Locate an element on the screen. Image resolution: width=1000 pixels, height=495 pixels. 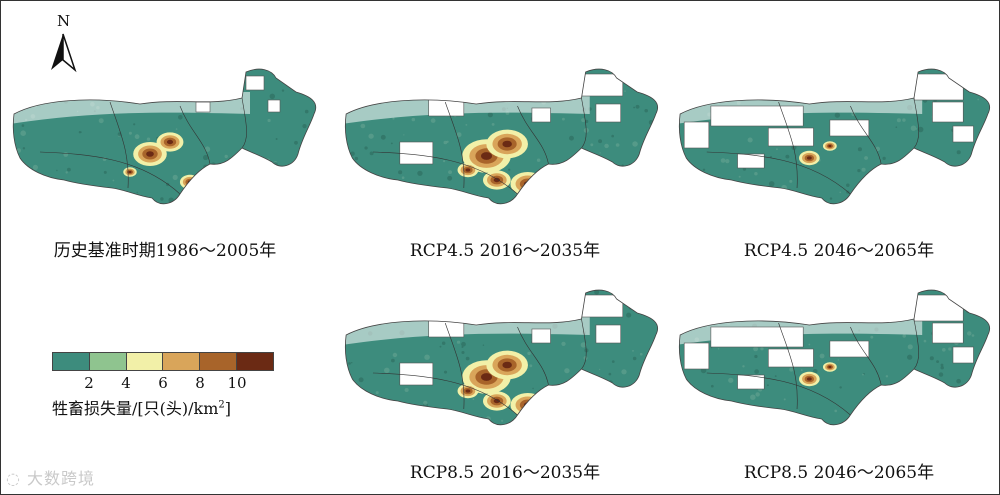
caption-panel-4: RCP8.5 2016～2035年 is located at coordinates (505, 473).